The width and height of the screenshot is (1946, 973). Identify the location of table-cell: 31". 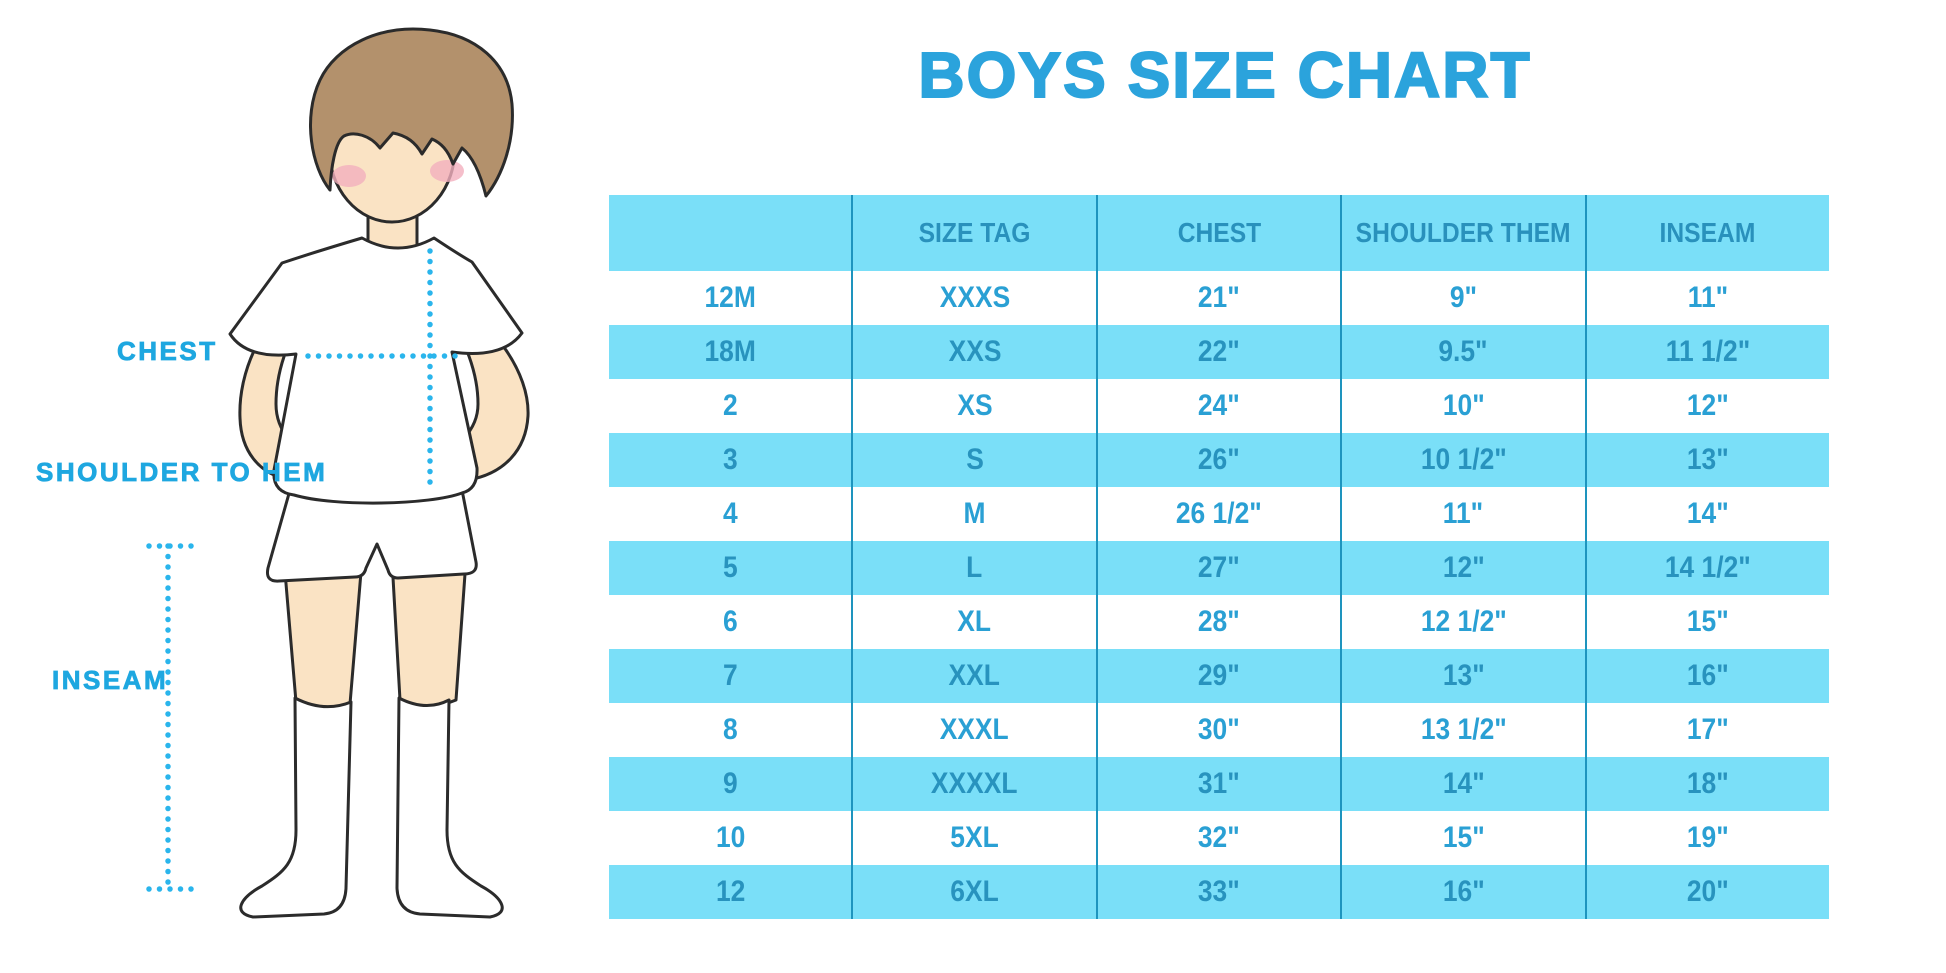
(1217, 784).